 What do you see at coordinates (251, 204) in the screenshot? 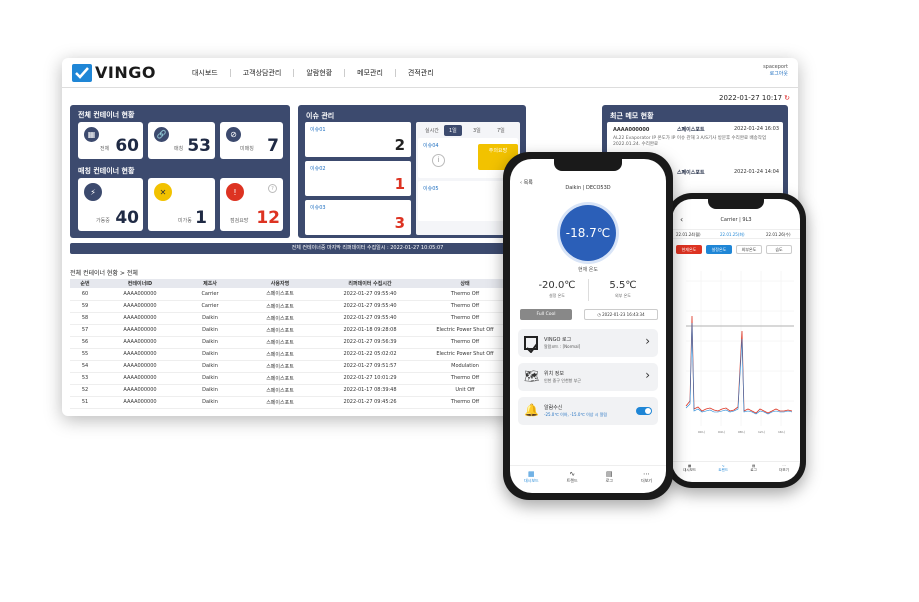
I see `card-check: ! ? 점검요망 12` at bounding box center [251, 204].